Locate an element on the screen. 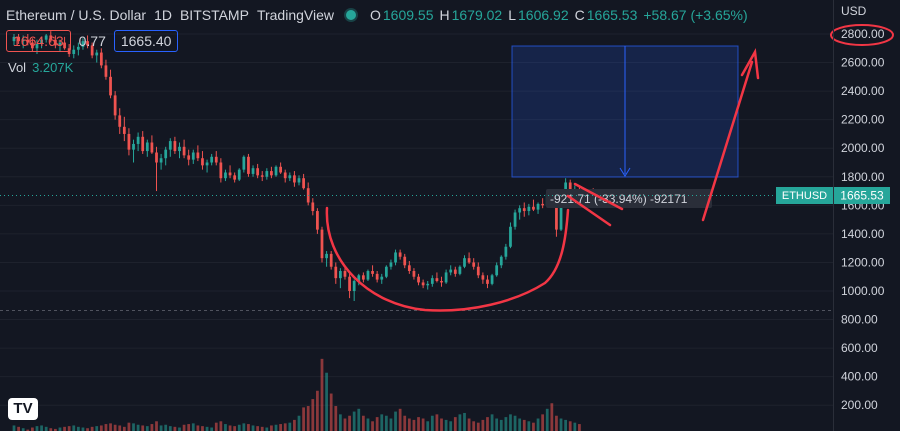 Image resolution: width=900 pixels, height=431 pixels. handle-line-upper is located at coordinates (598, 196).